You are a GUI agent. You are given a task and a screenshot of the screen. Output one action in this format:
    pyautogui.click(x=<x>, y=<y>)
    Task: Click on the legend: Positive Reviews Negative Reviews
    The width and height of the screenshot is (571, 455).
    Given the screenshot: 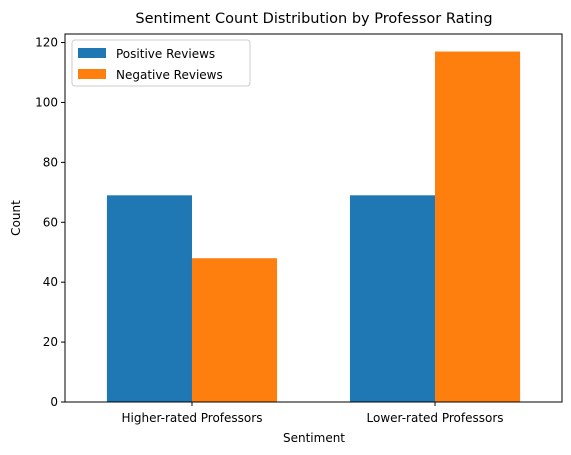 What is the action you would take?
    pyautogui.click(x=161, y=63)
    